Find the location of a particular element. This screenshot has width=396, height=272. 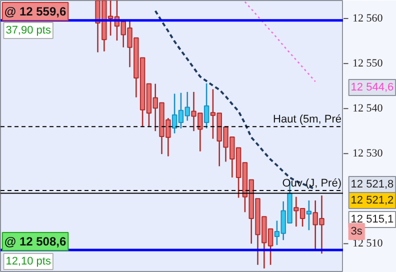

text: 12 544,6 is located at coordinates (372, 88).